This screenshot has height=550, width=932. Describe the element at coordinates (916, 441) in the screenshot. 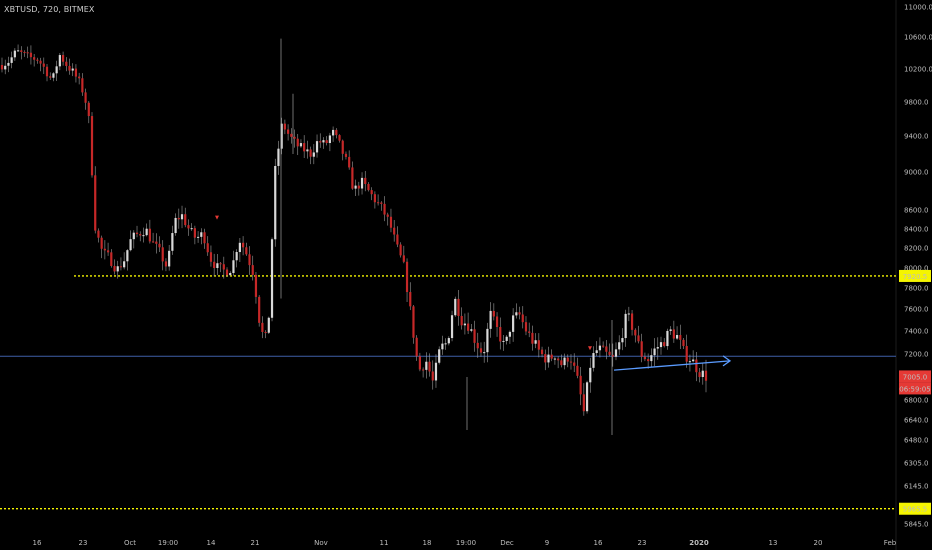

I see `y-tick-label: 6480.0` at that location.